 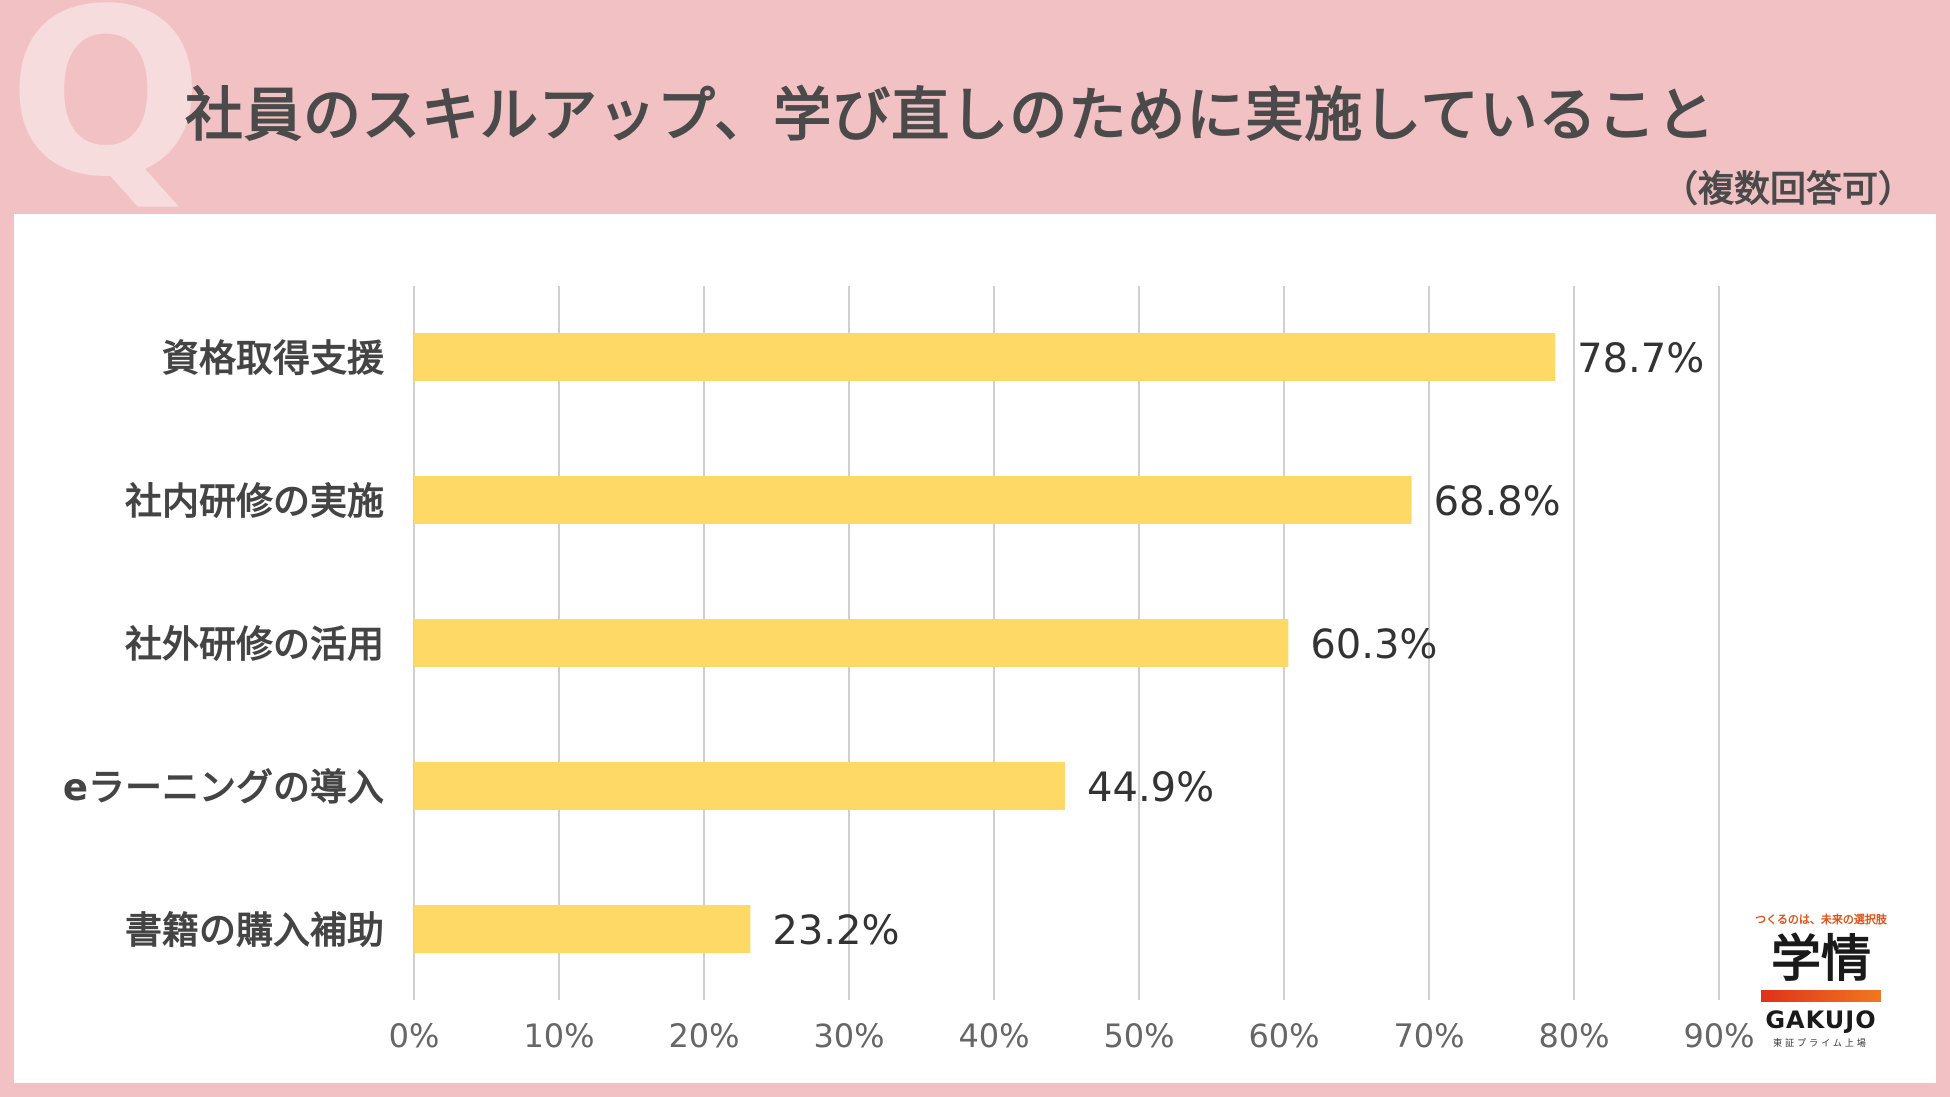 I want to click on value-label: 44.9%, so click(x=1150, y=788).